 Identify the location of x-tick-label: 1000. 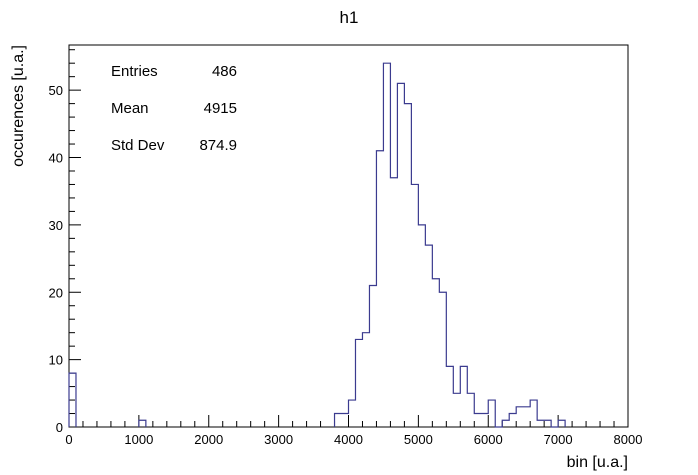
(138, 439).